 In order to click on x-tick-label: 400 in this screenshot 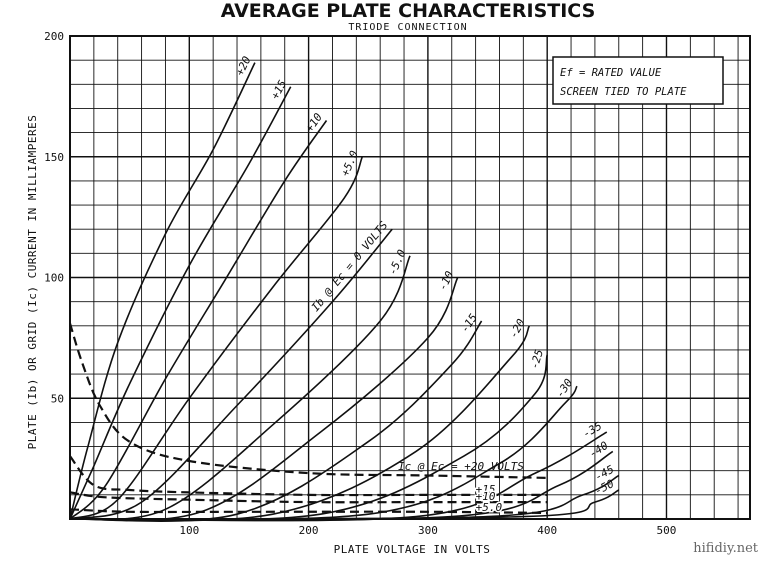, I will do `click(547, 530)`.